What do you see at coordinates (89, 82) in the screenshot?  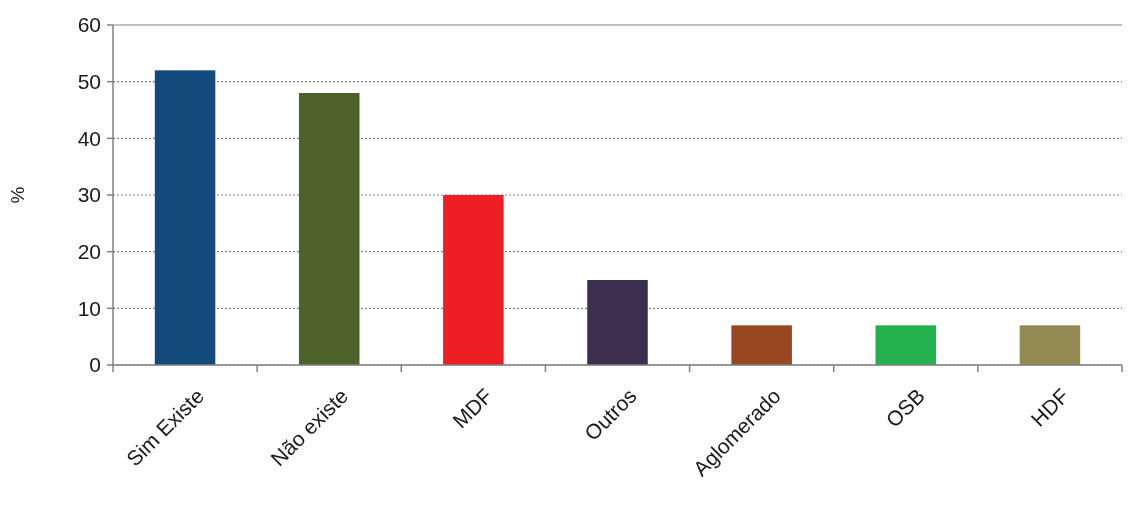 I see `y-tick-label: 50` at bounding box center [89, 82].